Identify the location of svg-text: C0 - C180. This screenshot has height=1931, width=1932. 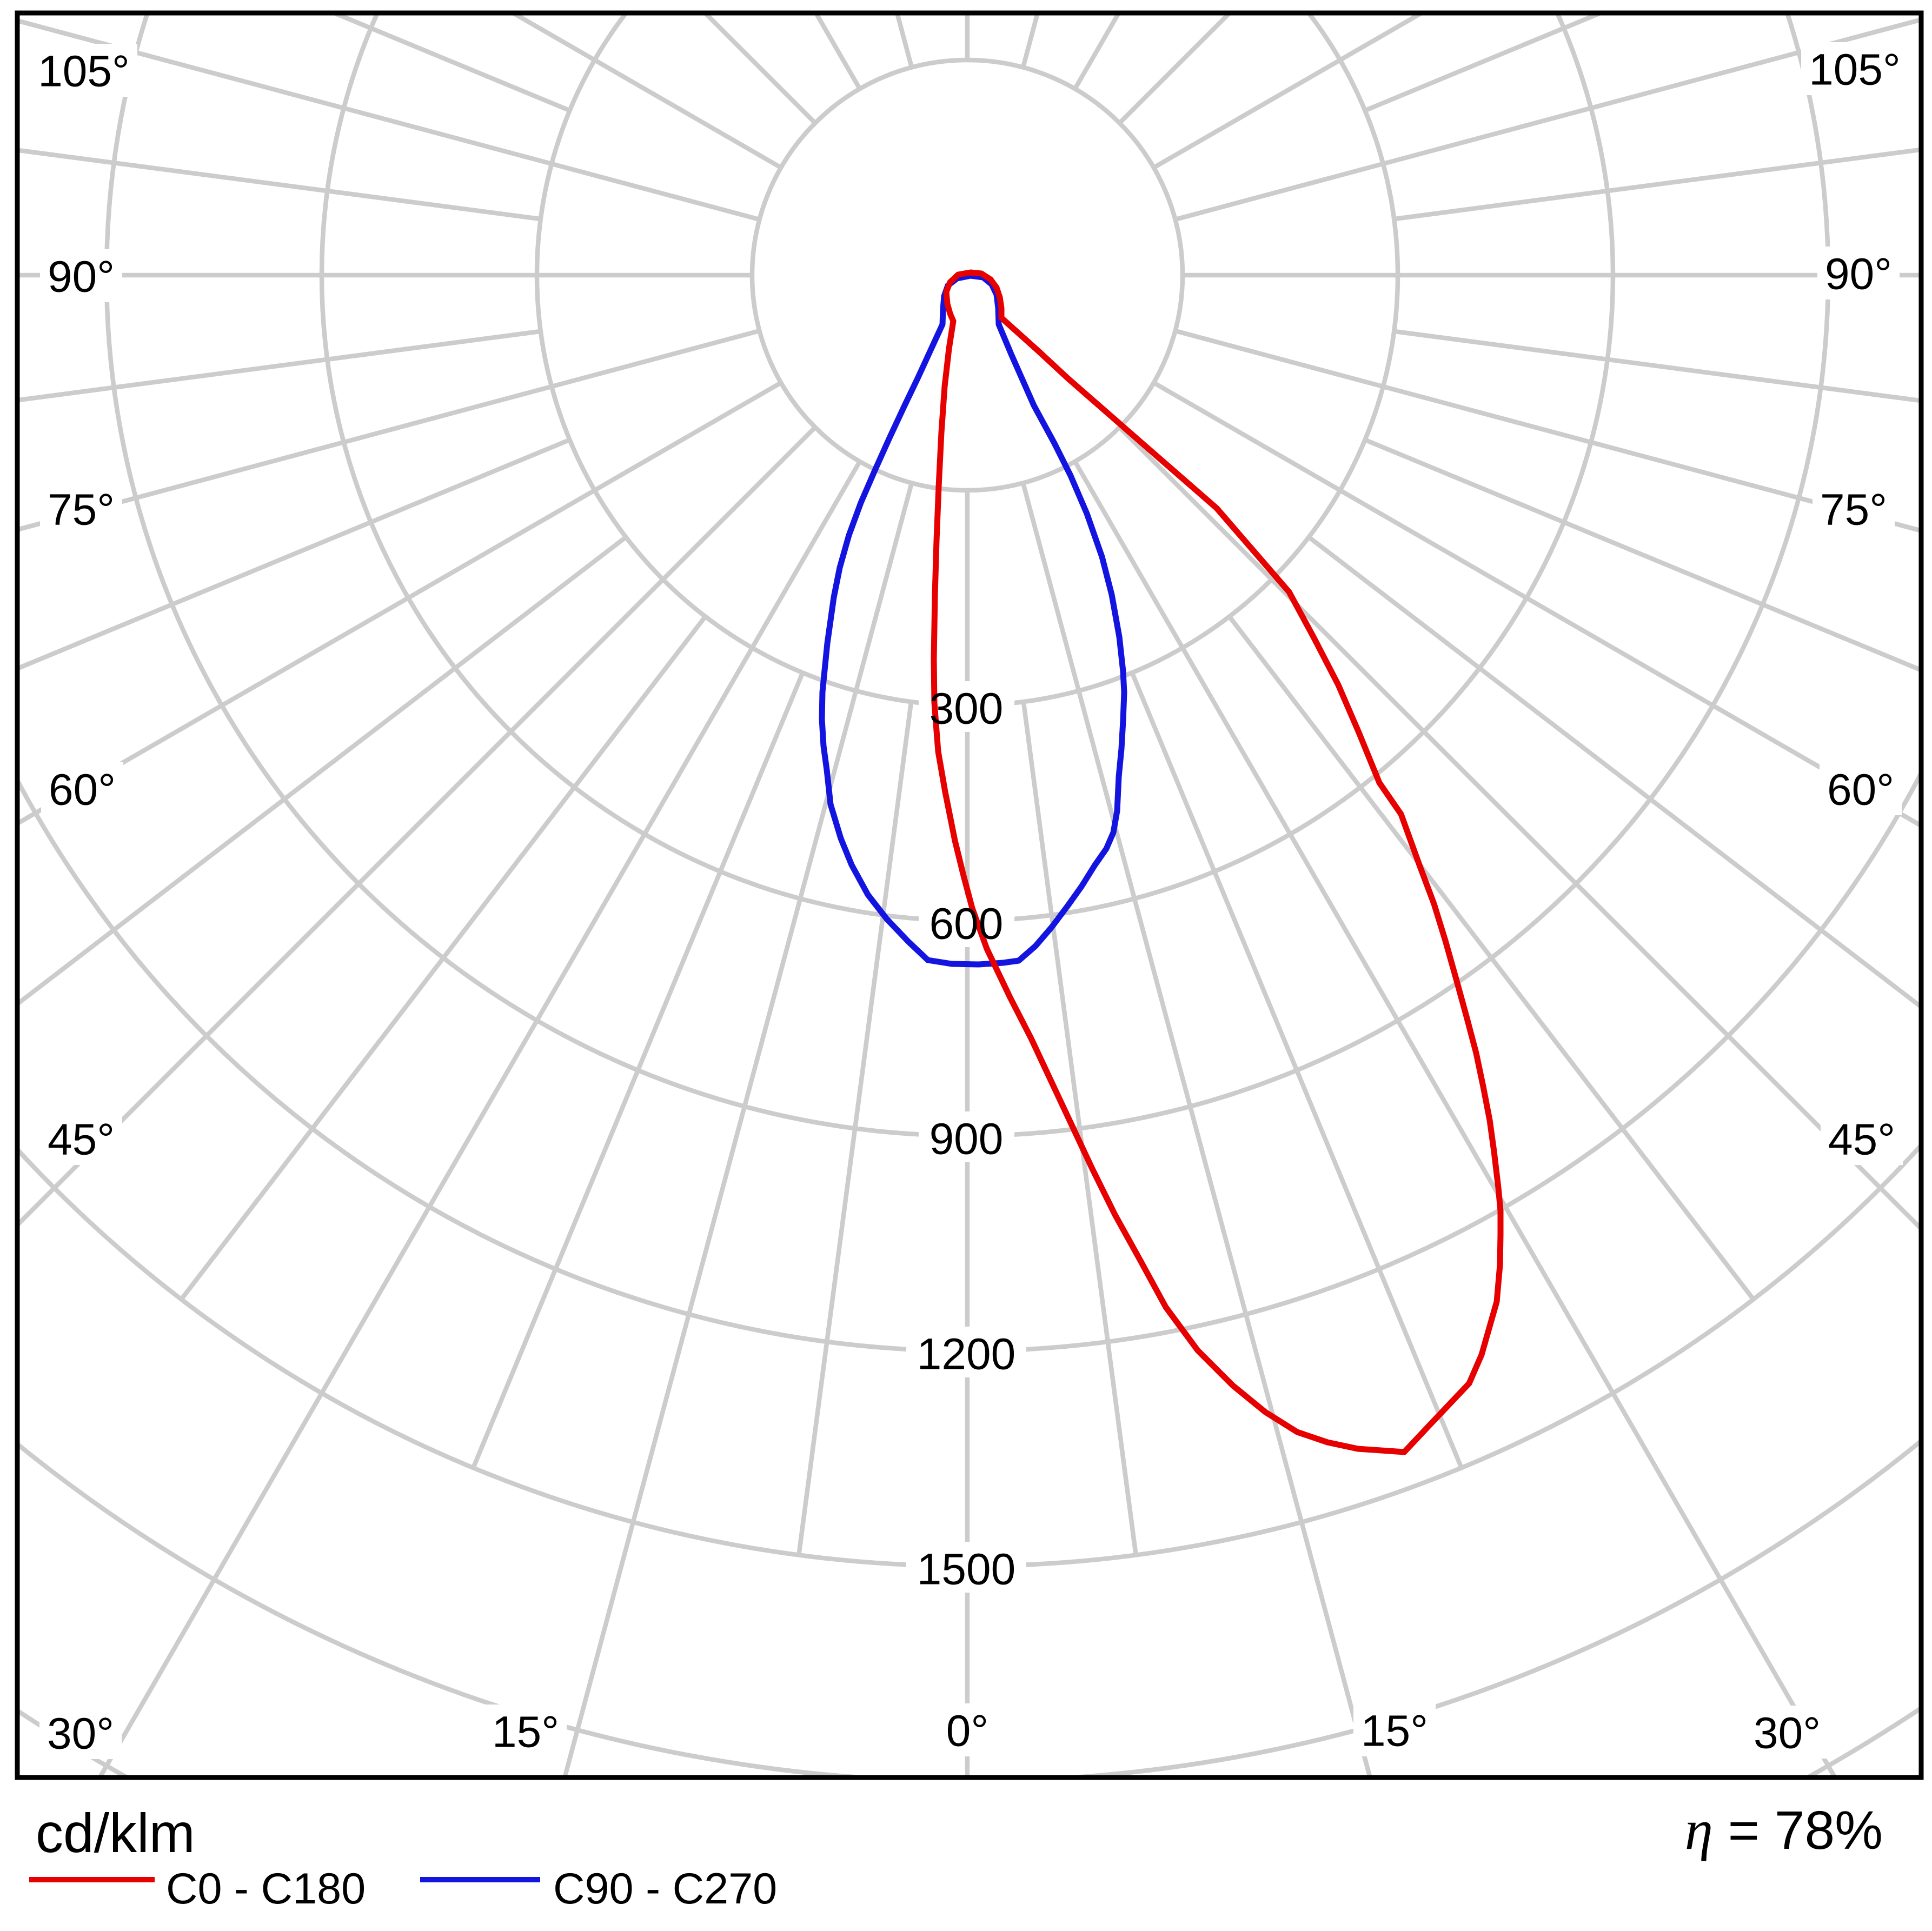
(266, 1889).